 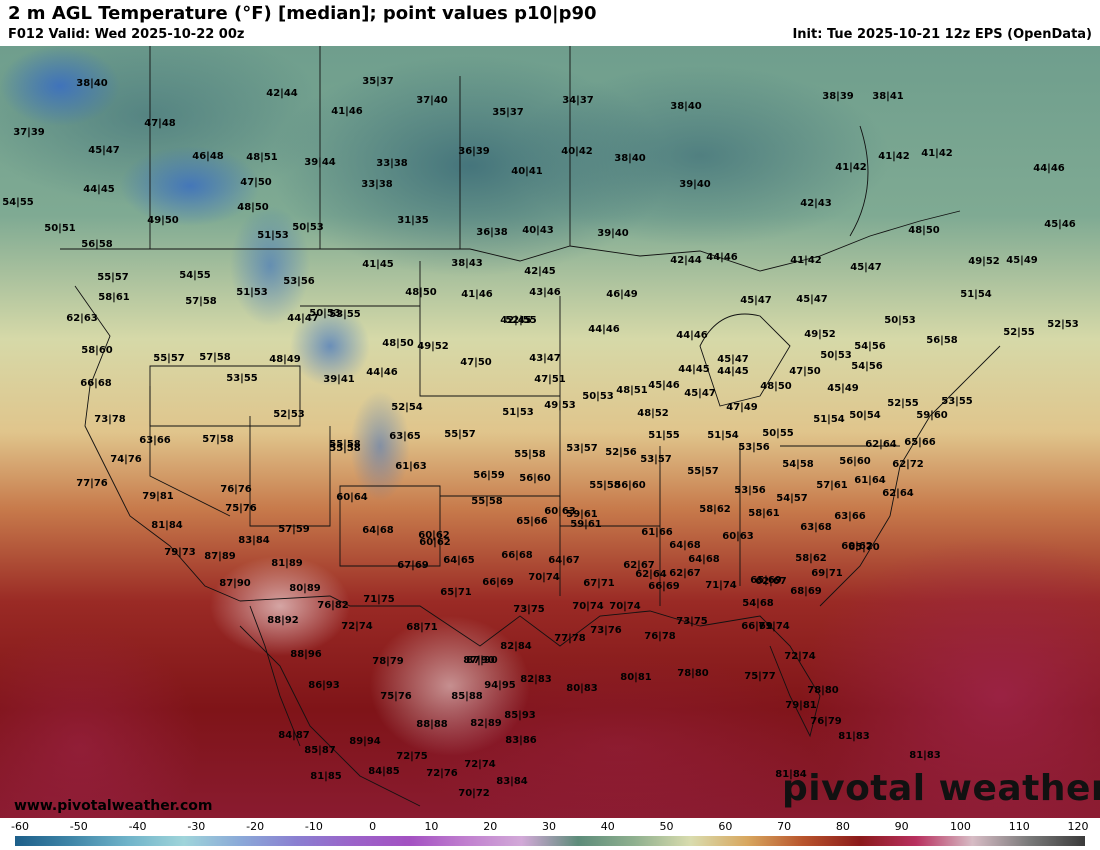 What do you see at coordinates (686, 260) in the screenshot?
I see `point-value: 42|44` at bounding box center [686, 260].